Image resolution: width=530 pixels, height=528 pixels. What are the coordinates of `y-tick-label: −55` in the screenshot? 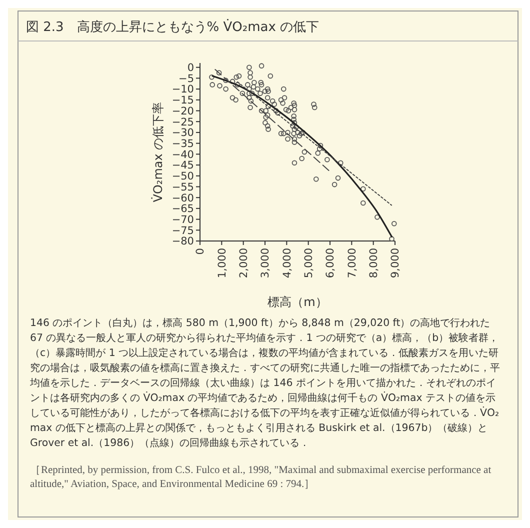 It's located at (183, 187).